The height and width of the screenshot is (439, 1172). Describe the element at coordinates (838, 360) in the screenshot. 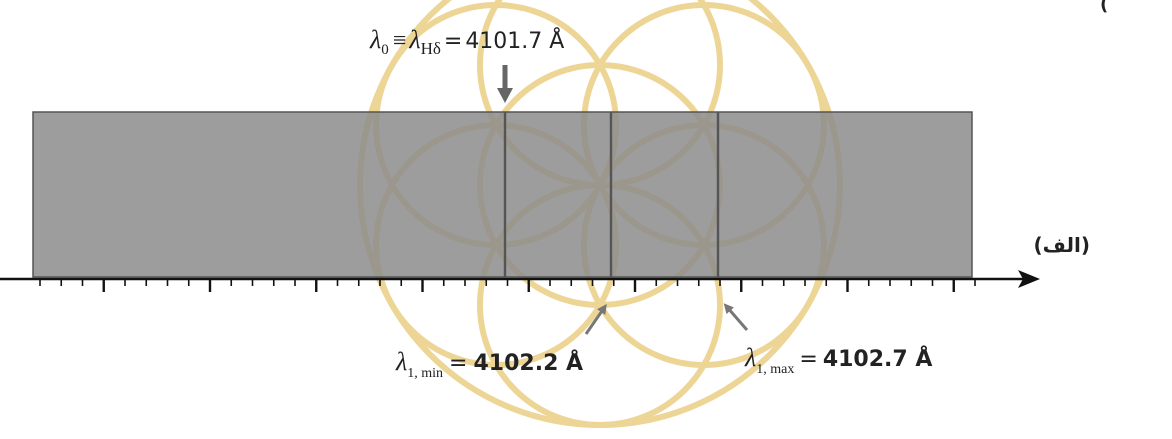

I see `lambda-max-label: λ1, max = 4102.7 Å` at that location.